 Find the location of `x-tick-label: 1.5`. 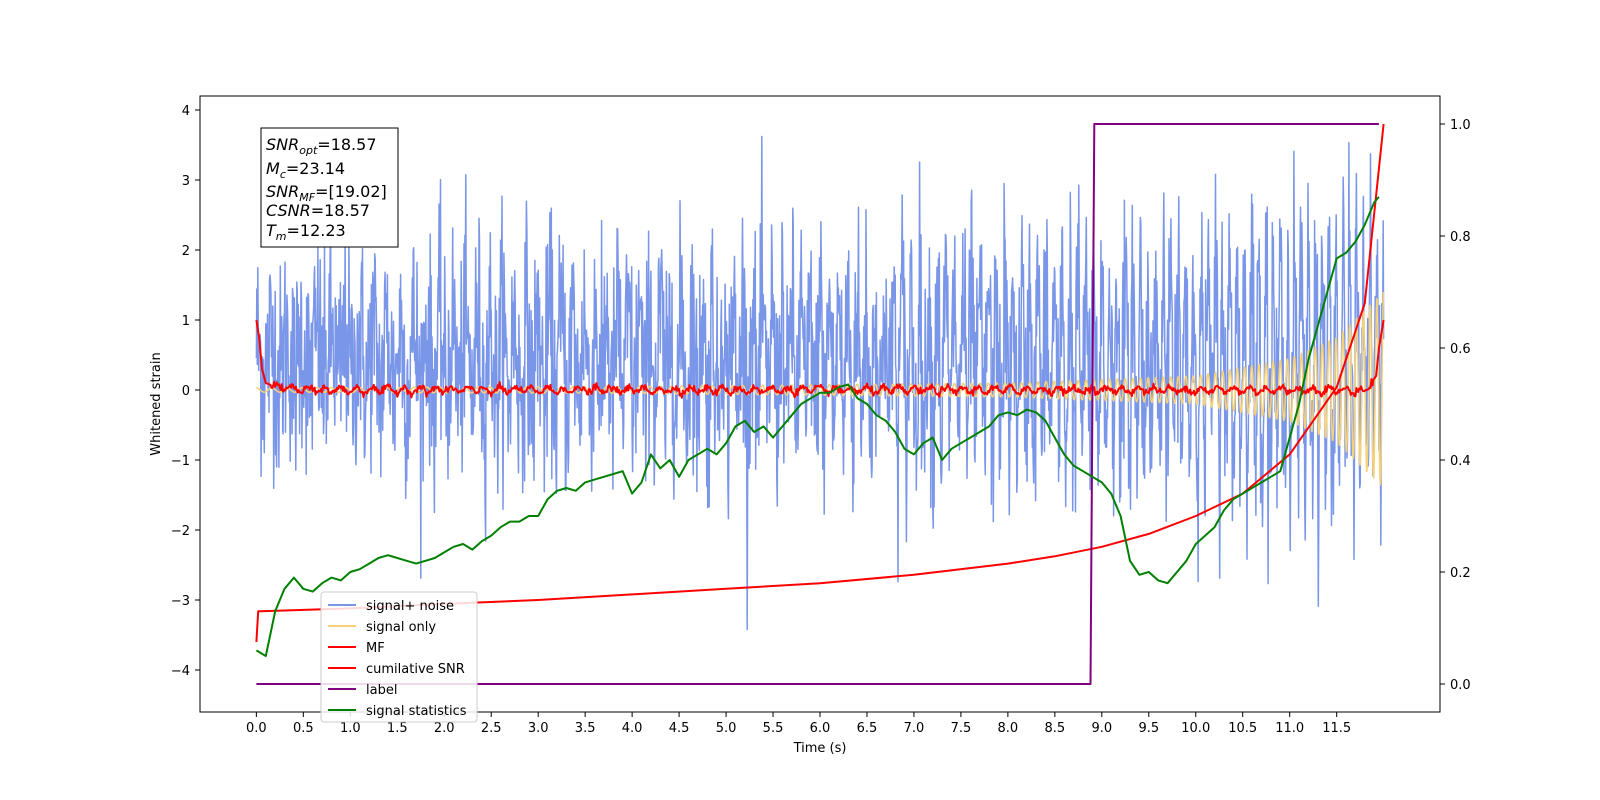

x-tick-label: 1.5 is located at coordinates (397, 728).